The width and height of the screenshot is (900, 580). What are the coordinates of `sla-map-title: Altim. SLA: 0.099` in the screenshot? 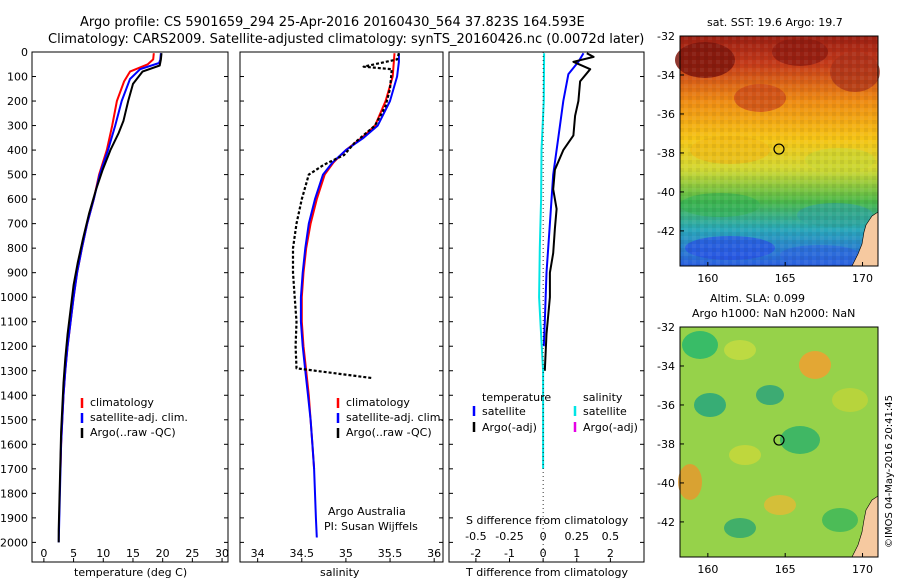 It's located at (757, 298).